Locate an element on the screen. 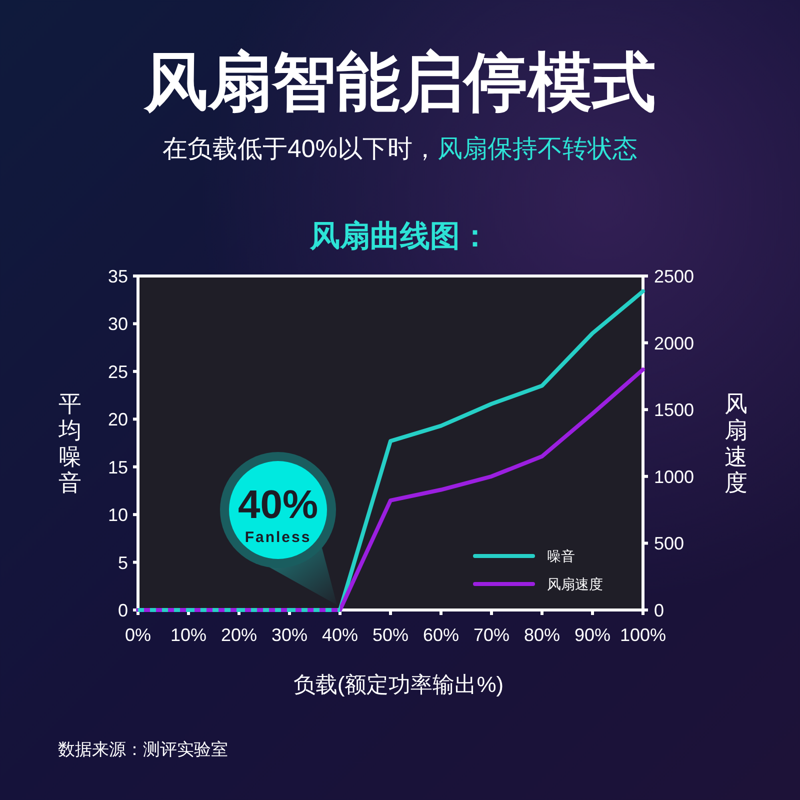  y-tick-label: 5 is located at coordinates (123, 562).